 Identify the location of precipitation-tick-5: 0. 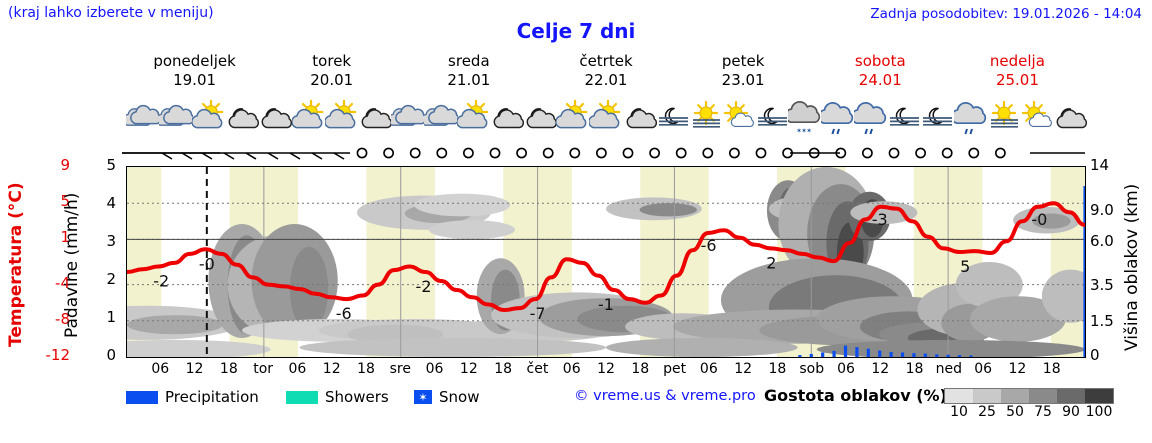
(111, 355).